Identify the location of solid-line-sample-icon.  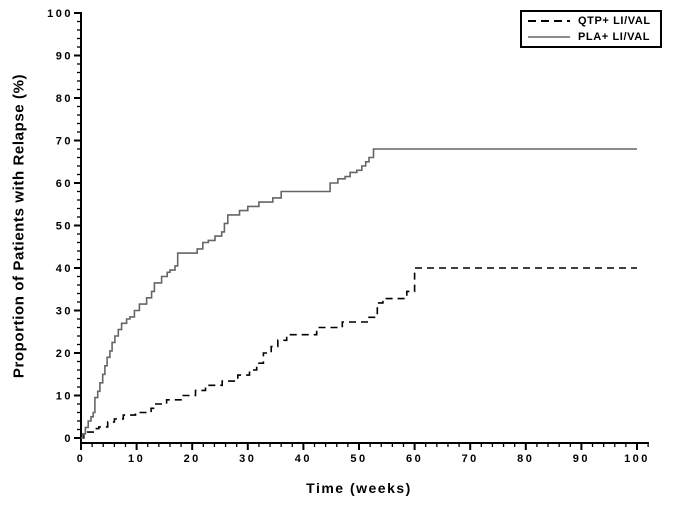
(549, 37).